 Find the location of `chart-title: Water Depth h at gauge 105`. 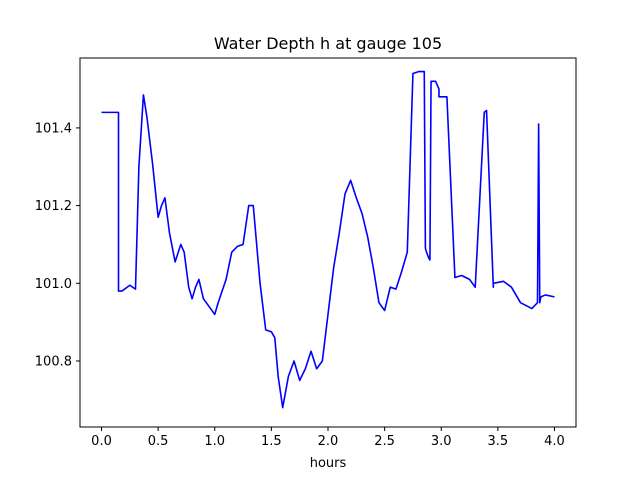

chart-title: Water Depth h at gauge 105 is located at coordinates (328, 43).